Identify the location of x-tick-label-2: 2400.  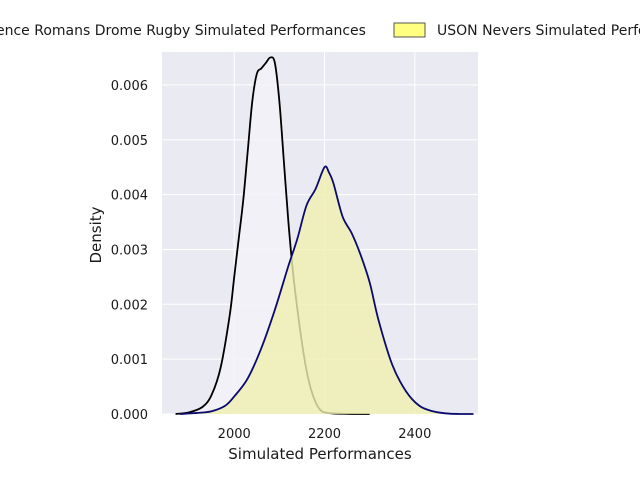
(414, 434).